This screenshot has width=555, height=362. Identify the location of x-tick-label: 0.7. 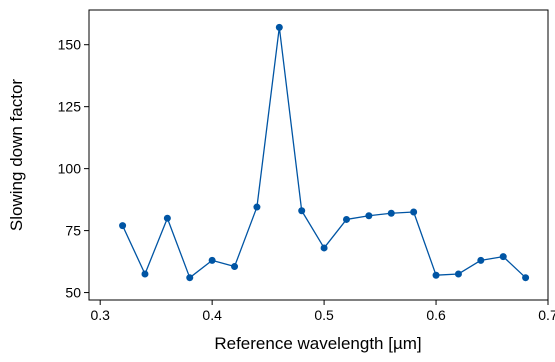
(546, 315).